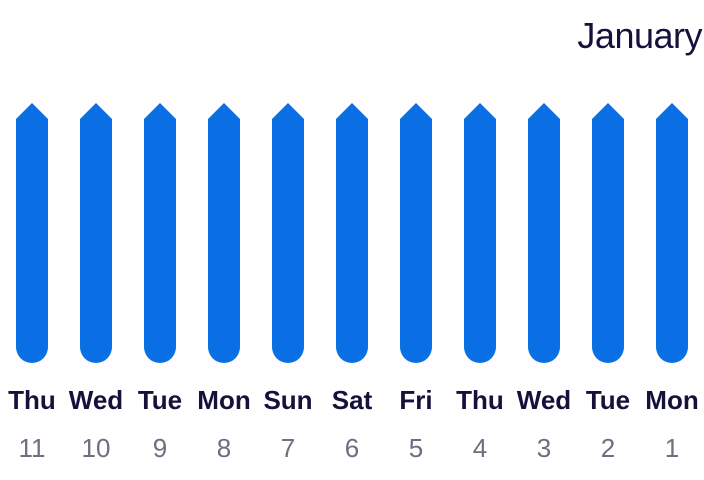 This screenshot has height=480, width=704. What do you see at coordinates (224, 448) in the screenshot?
I see `day-number: 8` at bounding box center [224, 448].